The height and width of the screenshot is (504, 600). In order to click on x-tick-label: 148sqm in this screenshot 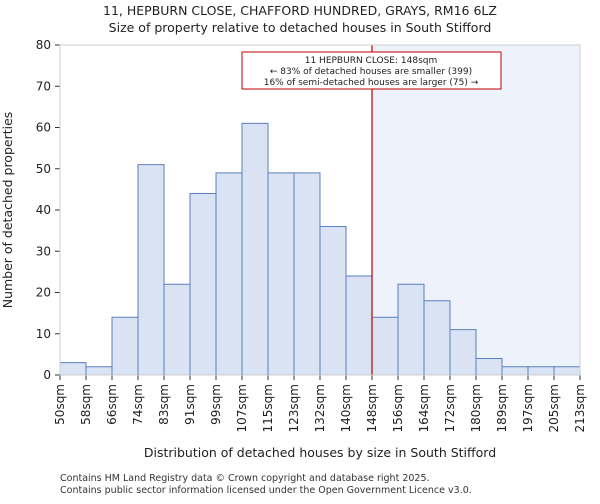, I will do `click(372, 408)`.